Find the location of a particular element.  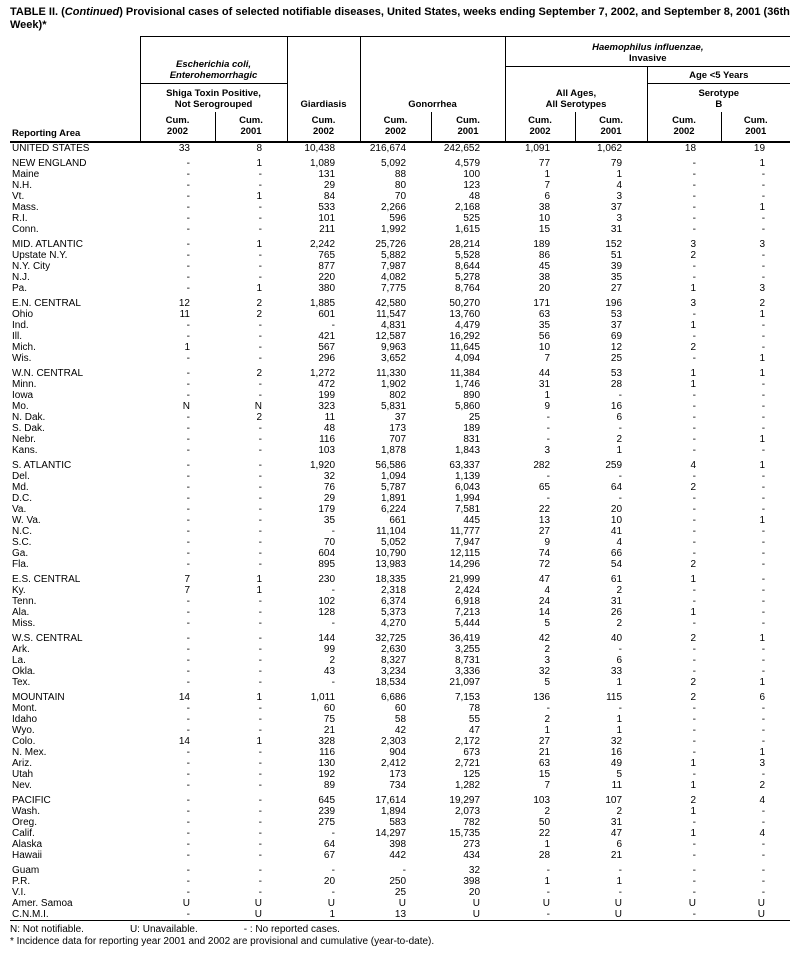

value-cell: 38 is located at coordinates (544, 277).